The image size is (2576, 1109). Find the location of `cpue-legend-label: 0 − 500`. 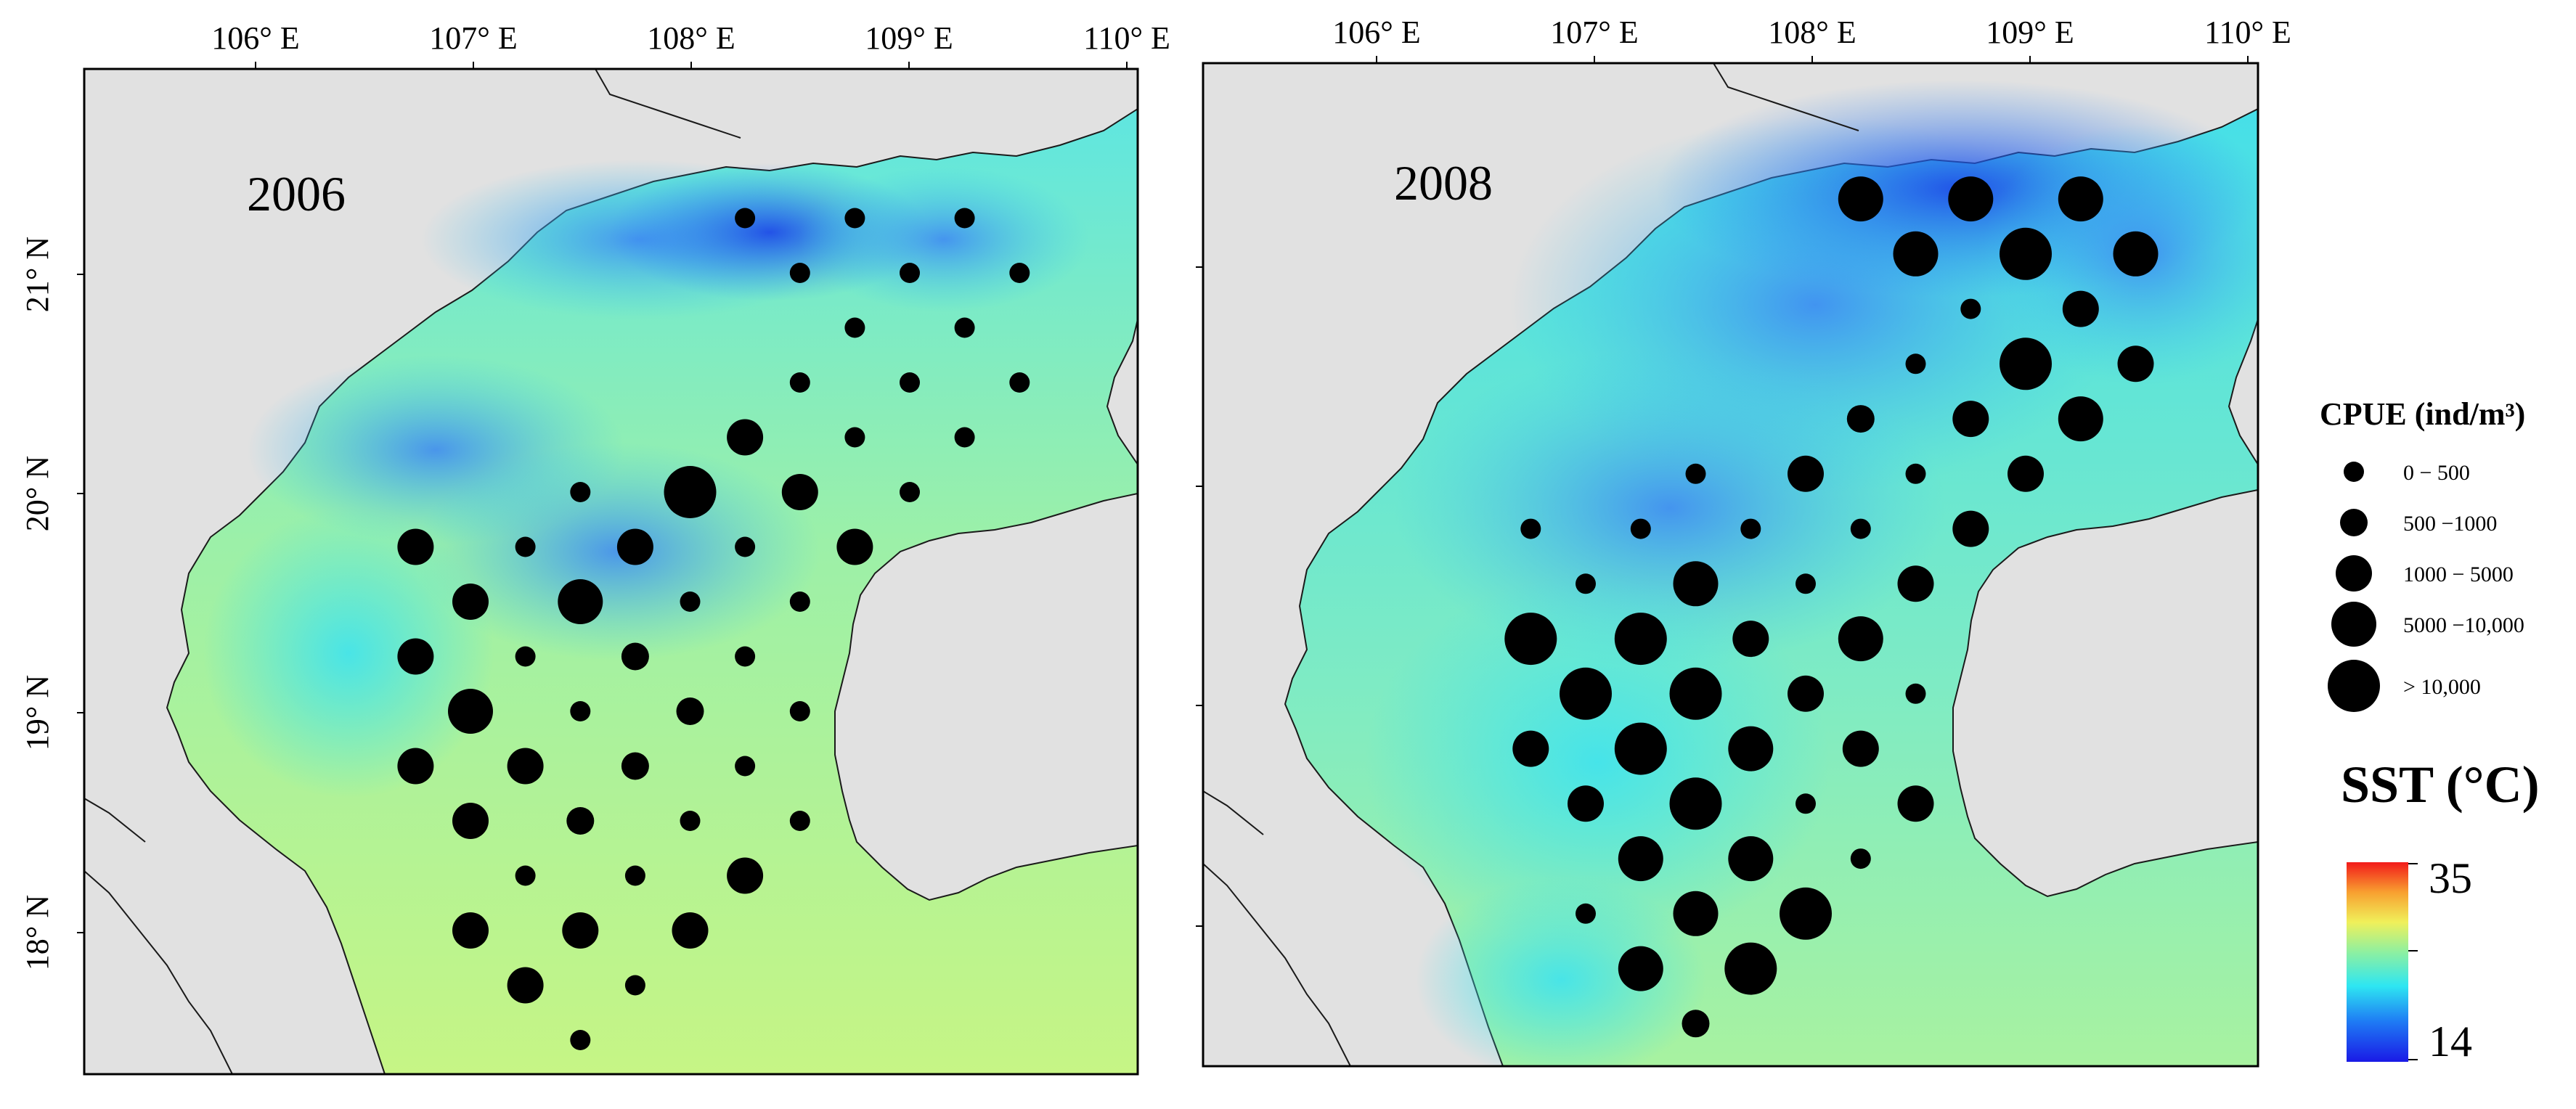

cpue-legend-label: 0 − 500 is located at coordinates (2436, 473).